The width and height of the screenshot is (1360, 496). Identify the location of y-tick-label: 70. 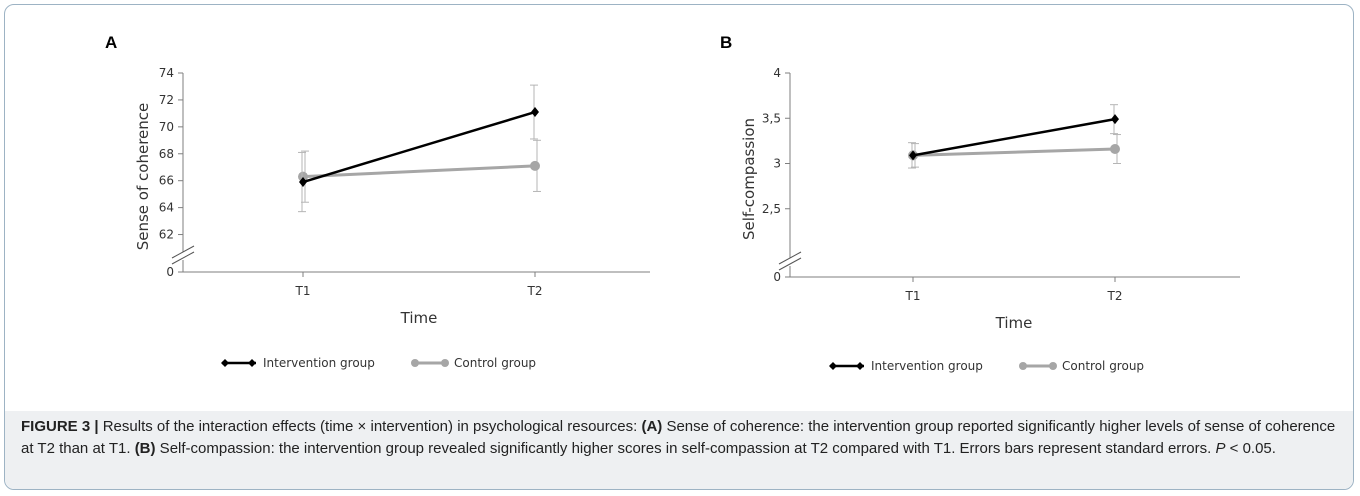
(166, 127).